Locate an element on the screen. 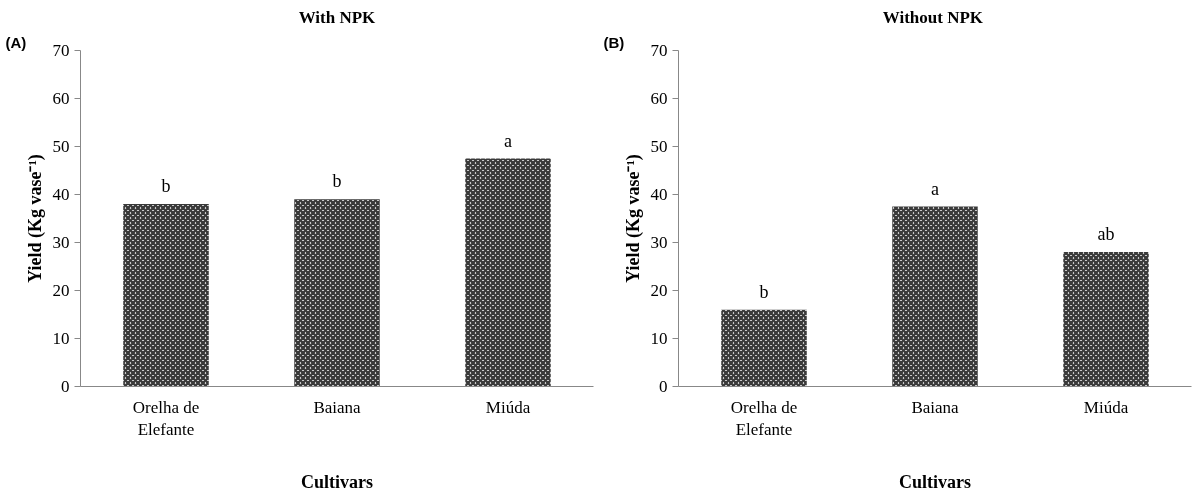  chart-title: With NPK is located at coordinates (337, 17).